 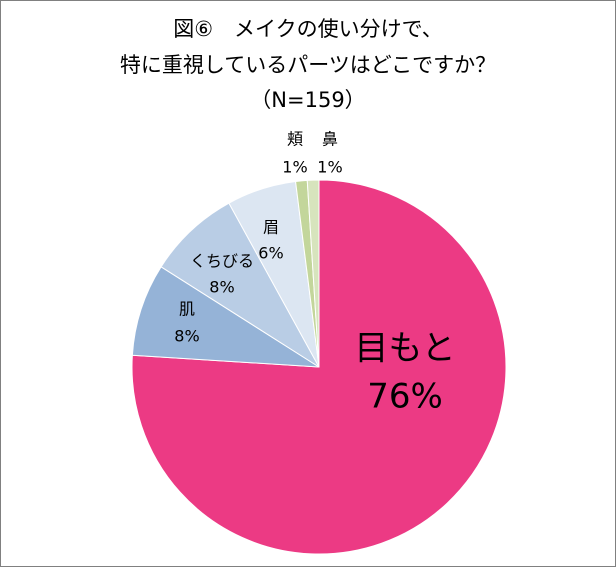 What do you see at coordinates (404, 349) in the screenshot?
I see `slice-label: 目もと` at bounding box center [404, 349].